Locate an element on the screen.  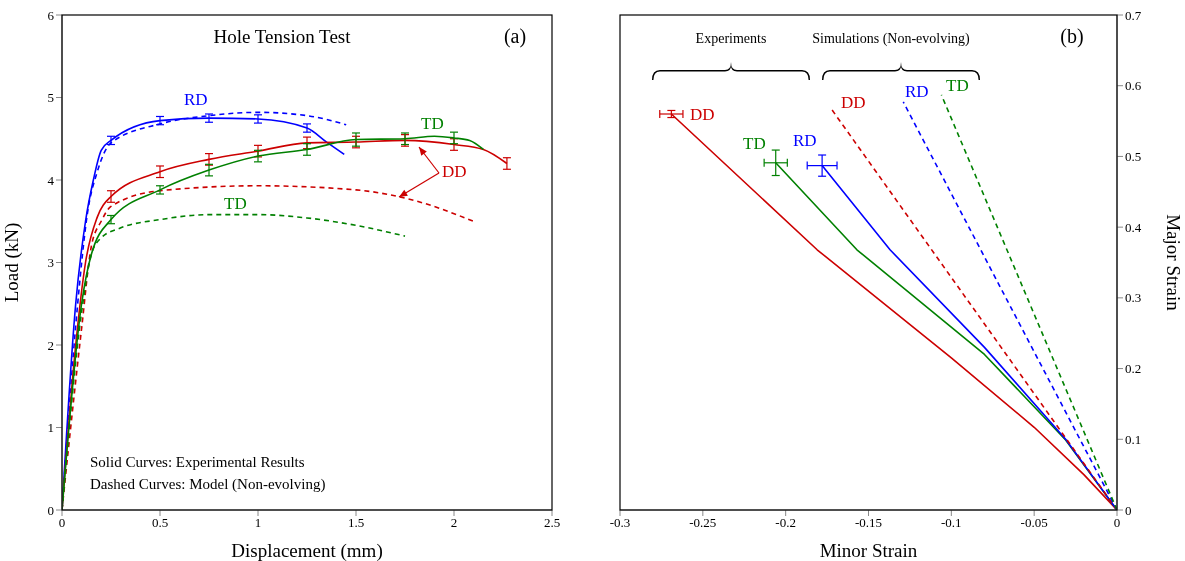
y-tick-label: 3 is located at coordinates (50, 263).